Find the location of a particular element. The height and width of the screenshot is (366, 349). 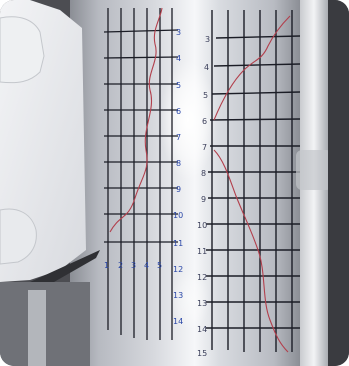

right-number: 15 is located at coordinates (202, 353).